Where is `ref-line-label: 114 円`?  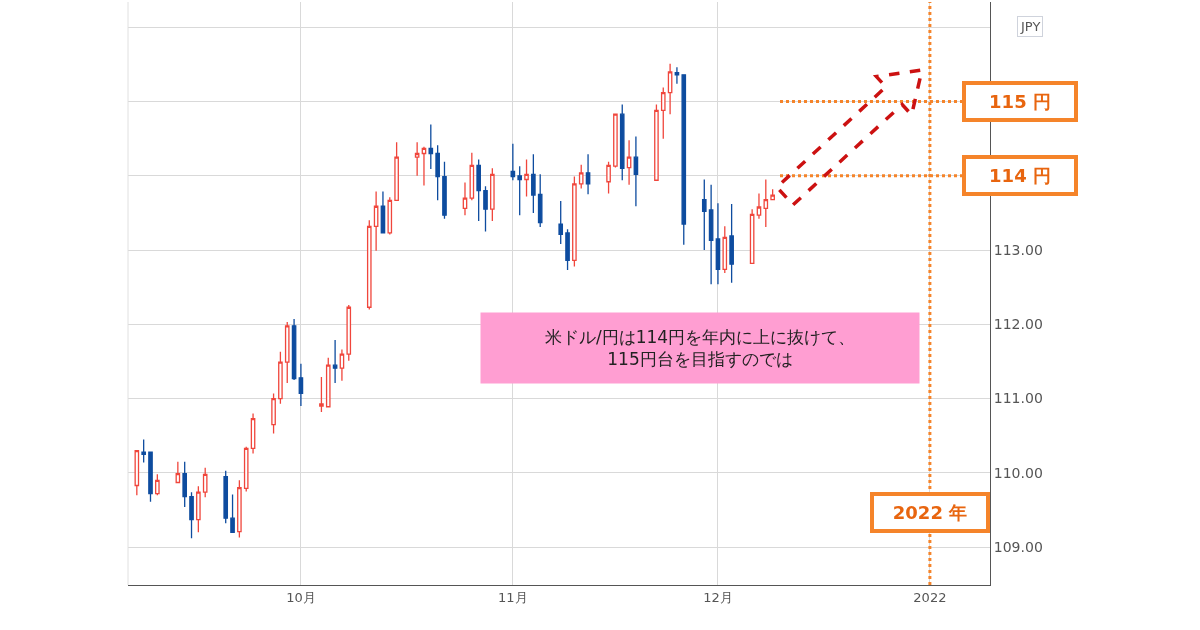
ref-line-label: 114 円 is located at coordinates (1020, 175).